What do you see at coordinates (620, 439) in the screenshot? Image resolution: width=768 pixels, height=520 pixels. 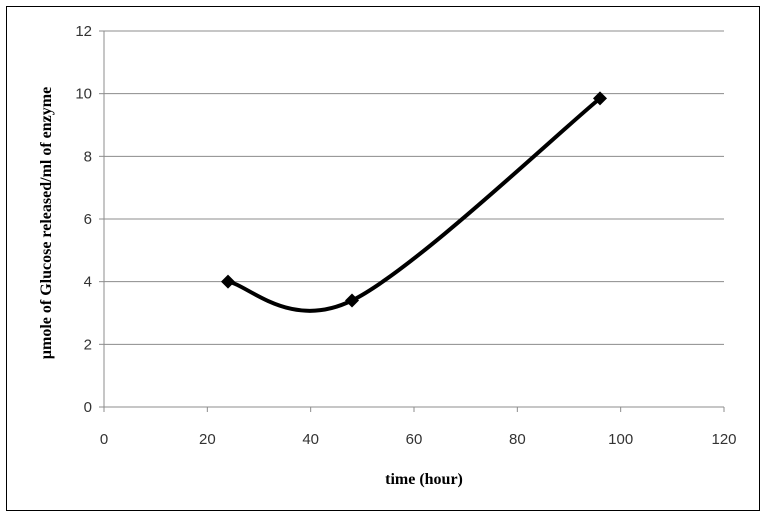 I see `x-tick-label: 100` at bounding box center [620, 439].